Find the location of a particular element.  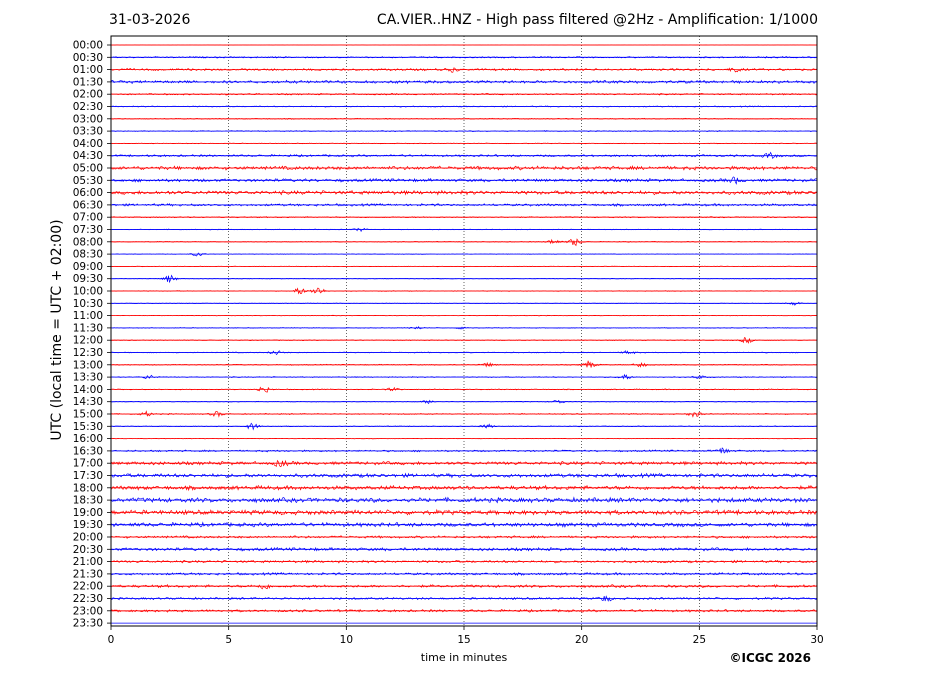

y-tick-label: 04:00 is located at coordinates (88, 144).